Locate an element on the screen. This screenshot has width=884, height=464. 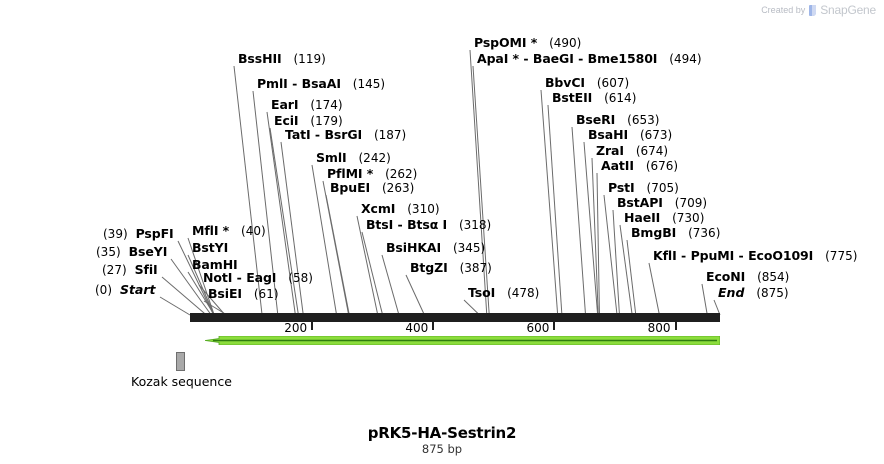
site-label-econi: EcoNI (854) is located at coordinates (748, 276).